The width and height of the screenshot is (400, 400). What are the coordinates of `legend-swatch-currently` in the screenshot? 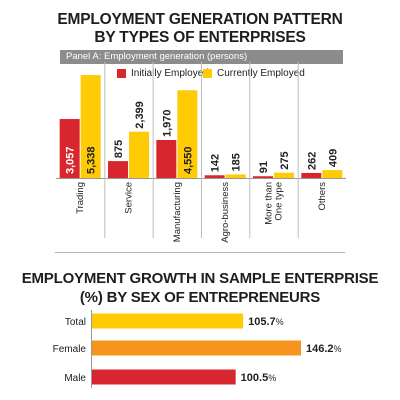 It's located at (207, 73).